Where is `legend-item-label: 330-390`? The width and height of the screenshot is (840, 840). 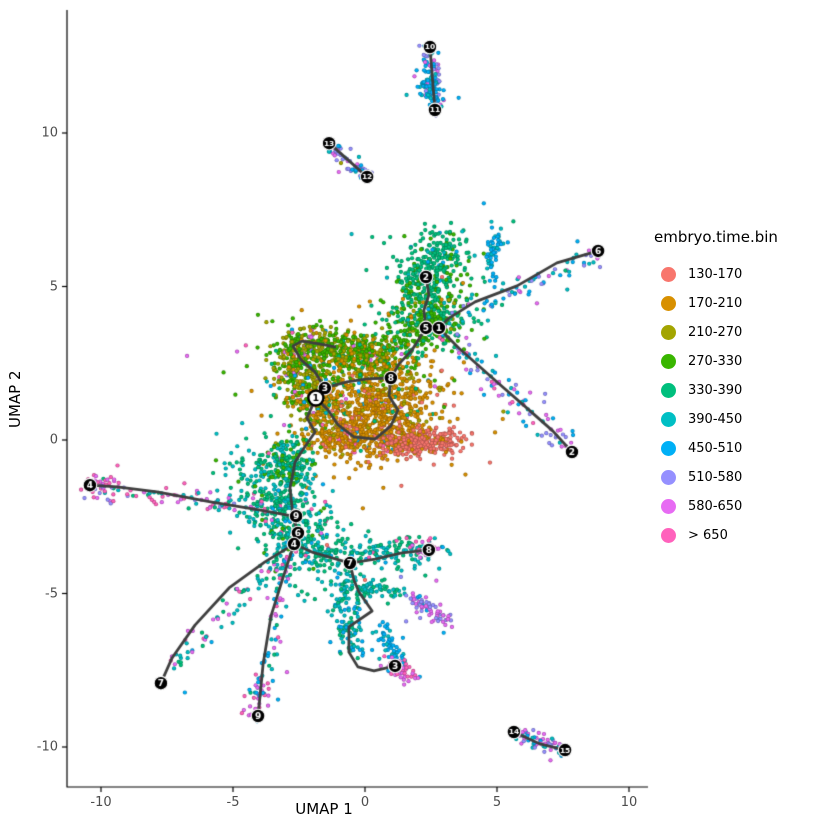 legend-item-label: 330-390 is located at coordinates (715, 390).